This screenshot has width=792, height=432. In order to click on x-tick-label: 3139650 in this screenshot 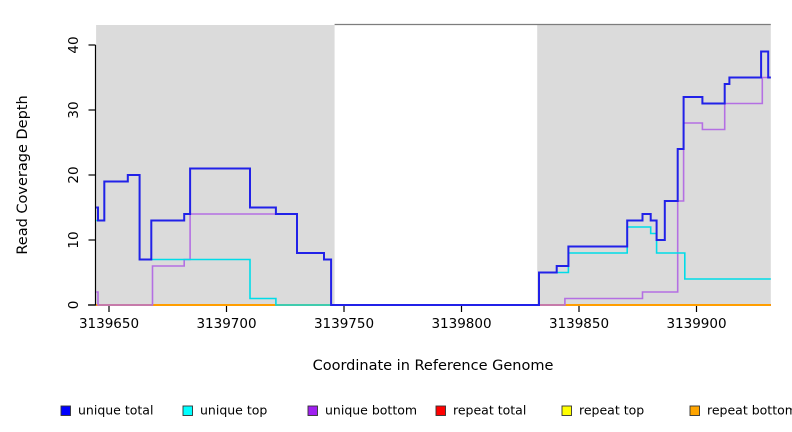, I will do `click(109, 324)`.